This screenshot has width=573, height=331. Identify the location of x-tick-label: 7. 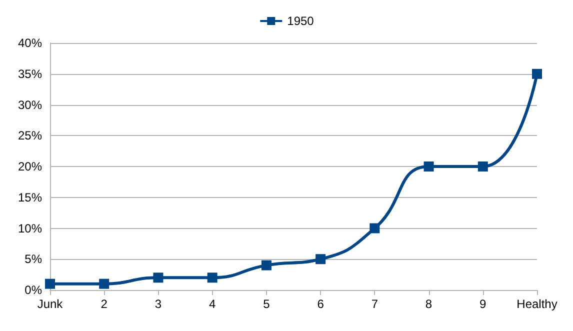
(374, 304).